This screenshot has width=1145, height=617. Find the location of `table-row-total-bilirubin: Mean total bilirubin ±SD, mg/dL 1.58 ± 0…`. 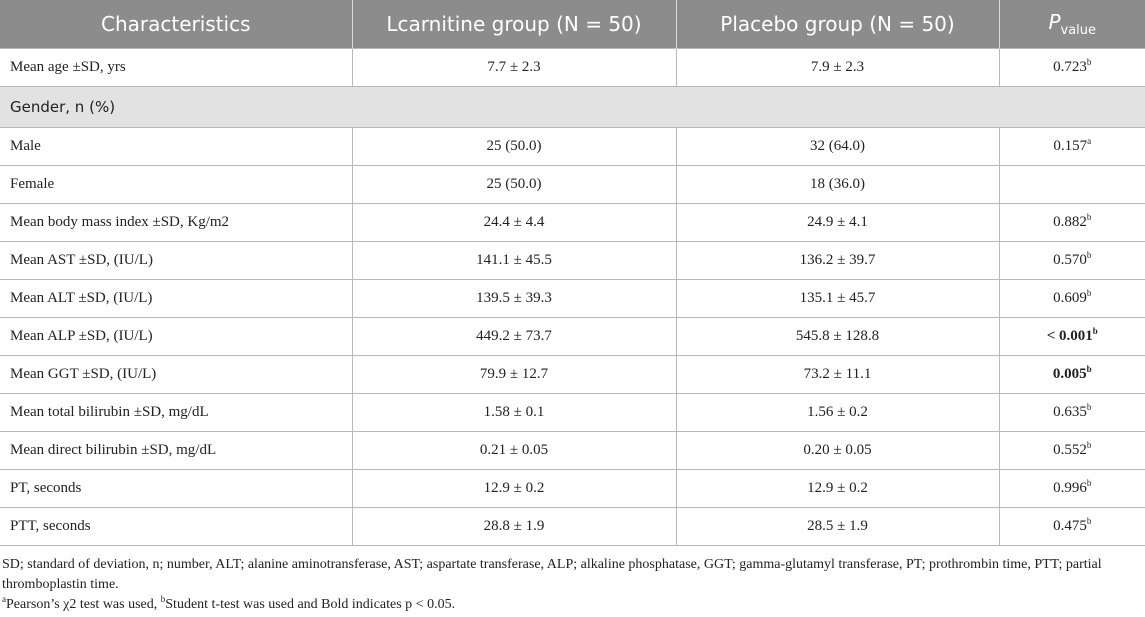

table-row-total-bilirubin: Mean total bilirubin ±SD, mg/dL 1.58 ± 0… is located at coordinates (572, 412).